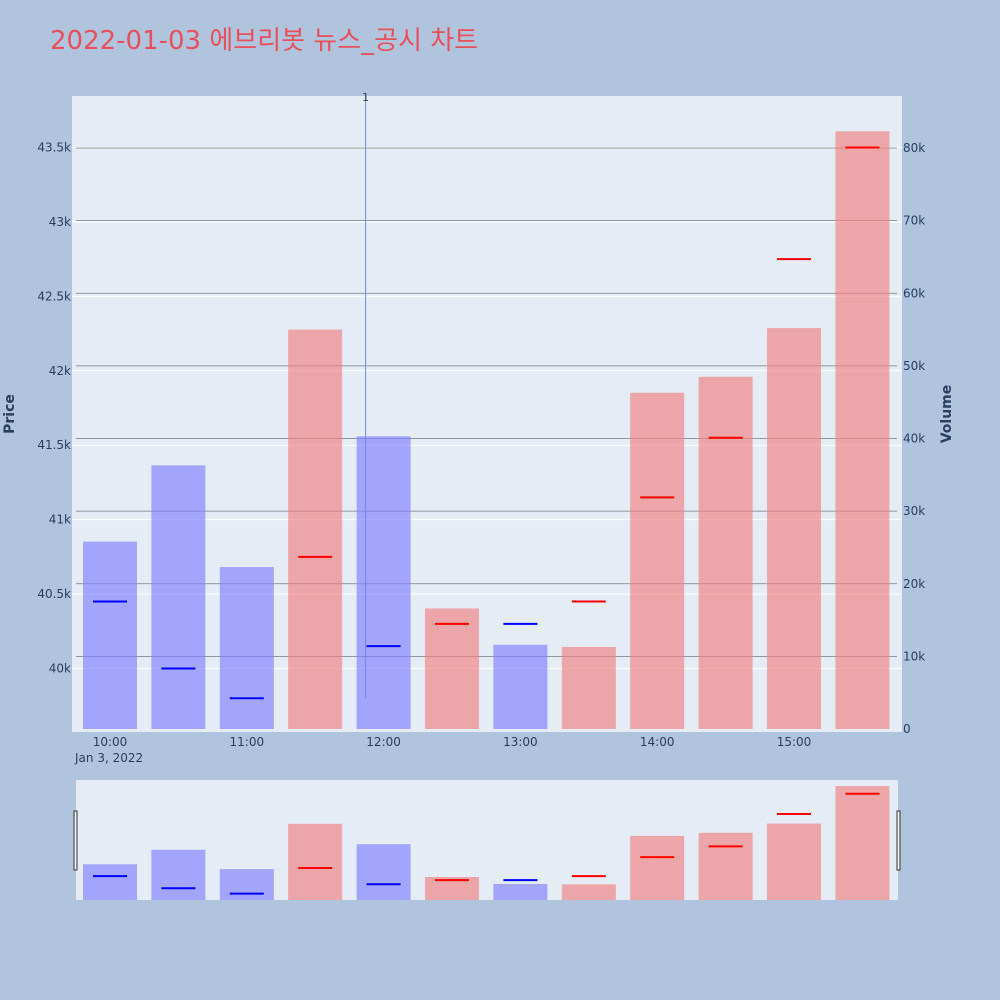  Describe the element at coordinates (862, 430) in the screenshot. I see `volume-bar-15:30` at that location.